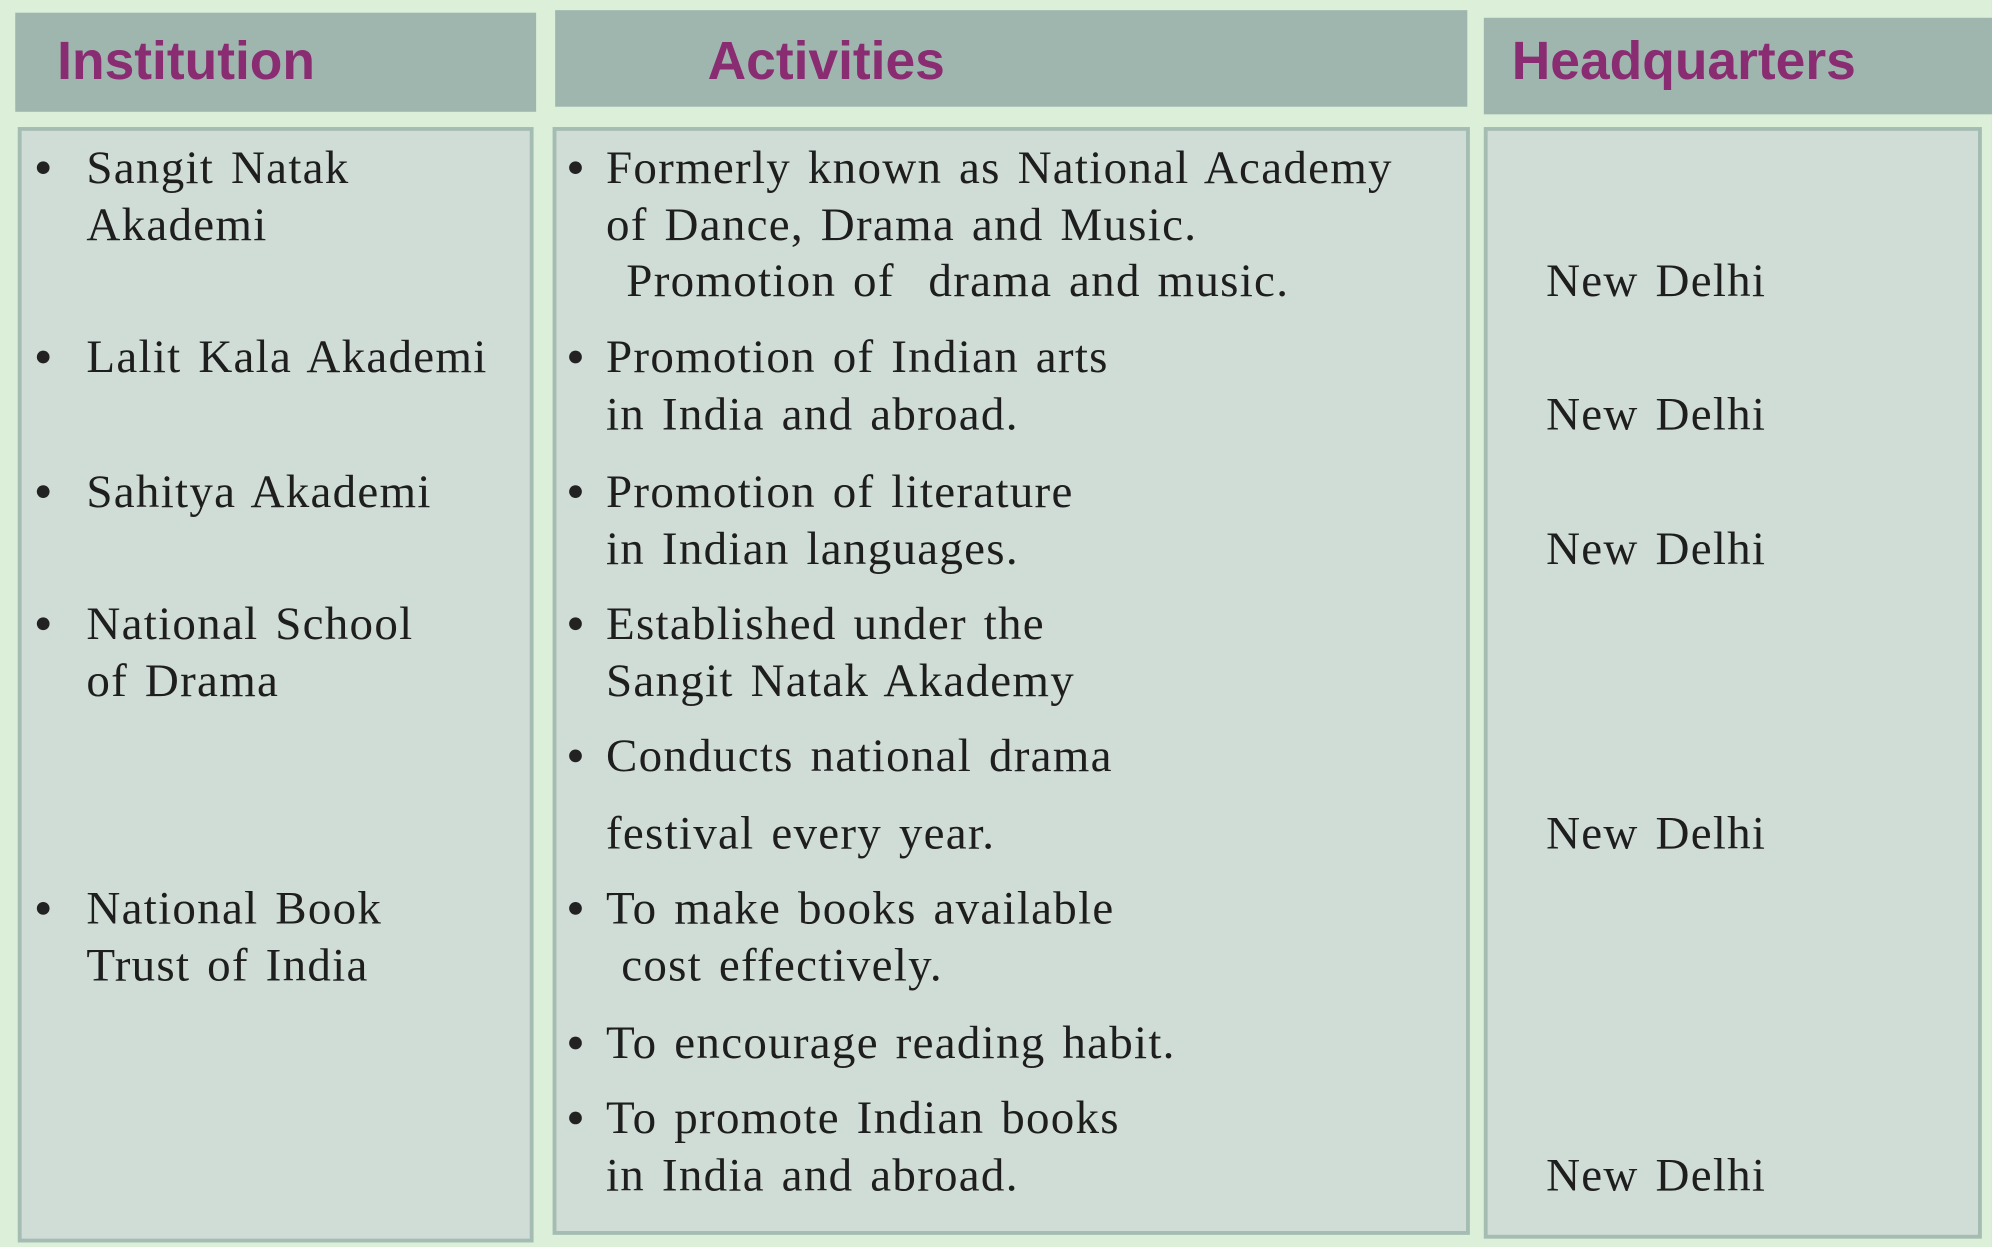 The image size is (1992, 1247). Describe the element at coordinates (782, 966) in the screenshot. I see `activity-text: cost effectively.` at that location.